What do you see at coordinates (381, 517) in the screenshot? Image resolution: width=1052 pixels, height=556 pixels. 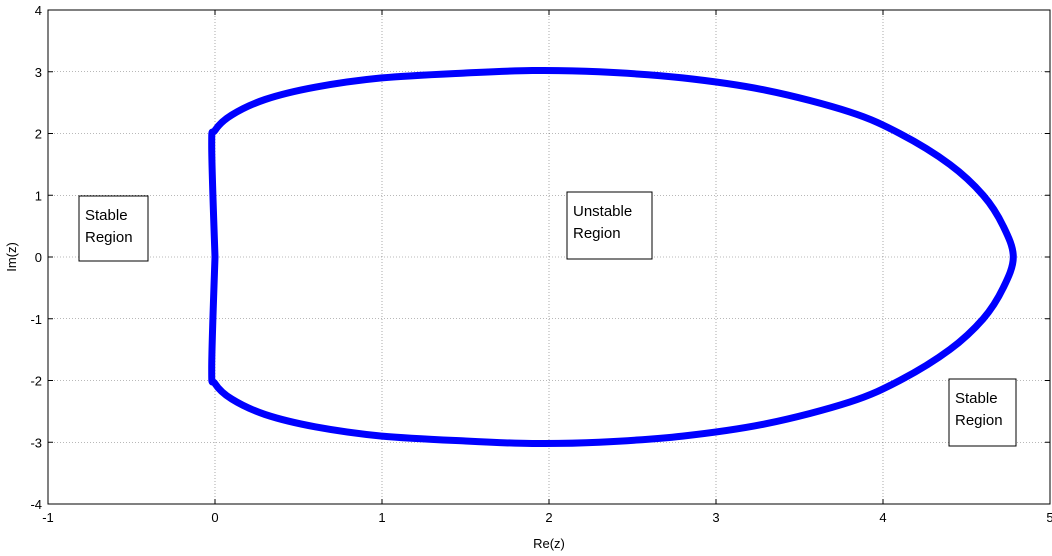 I see `x-tick-label: 1` at bounding box center [381, 517].